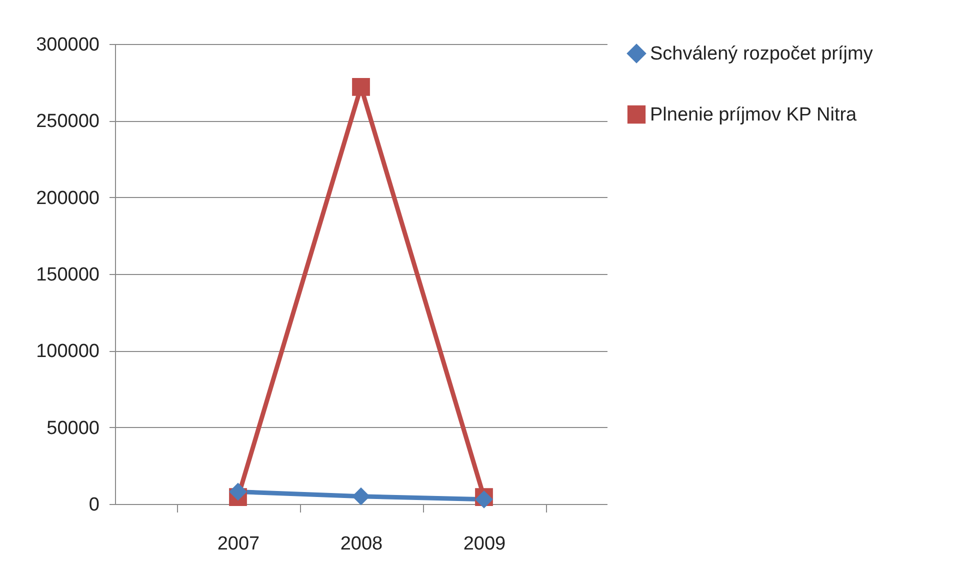 This screenshot has width=955, height=583. I want to click on y-tick-label: 100000, so click(68, 351).